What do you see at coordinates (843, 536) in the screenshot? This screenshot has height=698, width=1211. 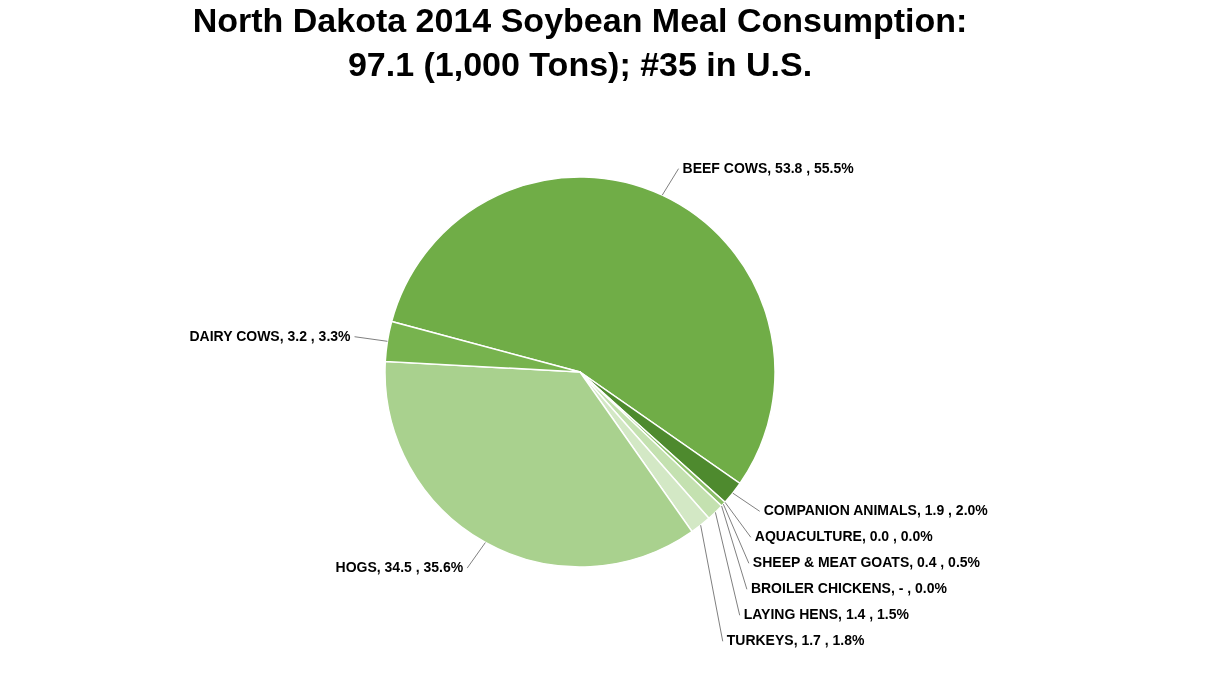 I see `category-label: AQUACULTURE, 0.0 , 0.0%` at bounding box center [843, 536].